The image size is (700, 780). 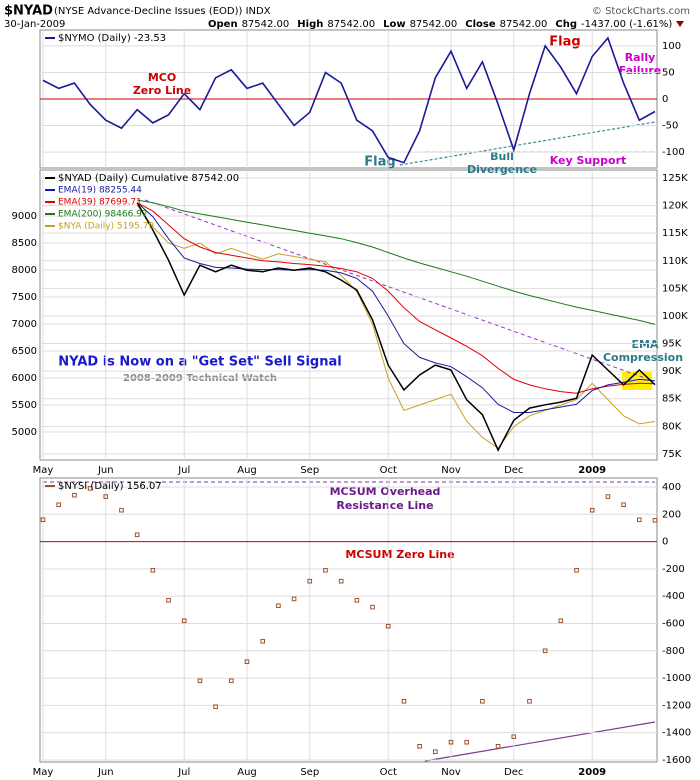 What do you see at coordinates (676, 760) in the screenshot?
I see `y-tick-label: -1600` at bounding box center [676, 760].